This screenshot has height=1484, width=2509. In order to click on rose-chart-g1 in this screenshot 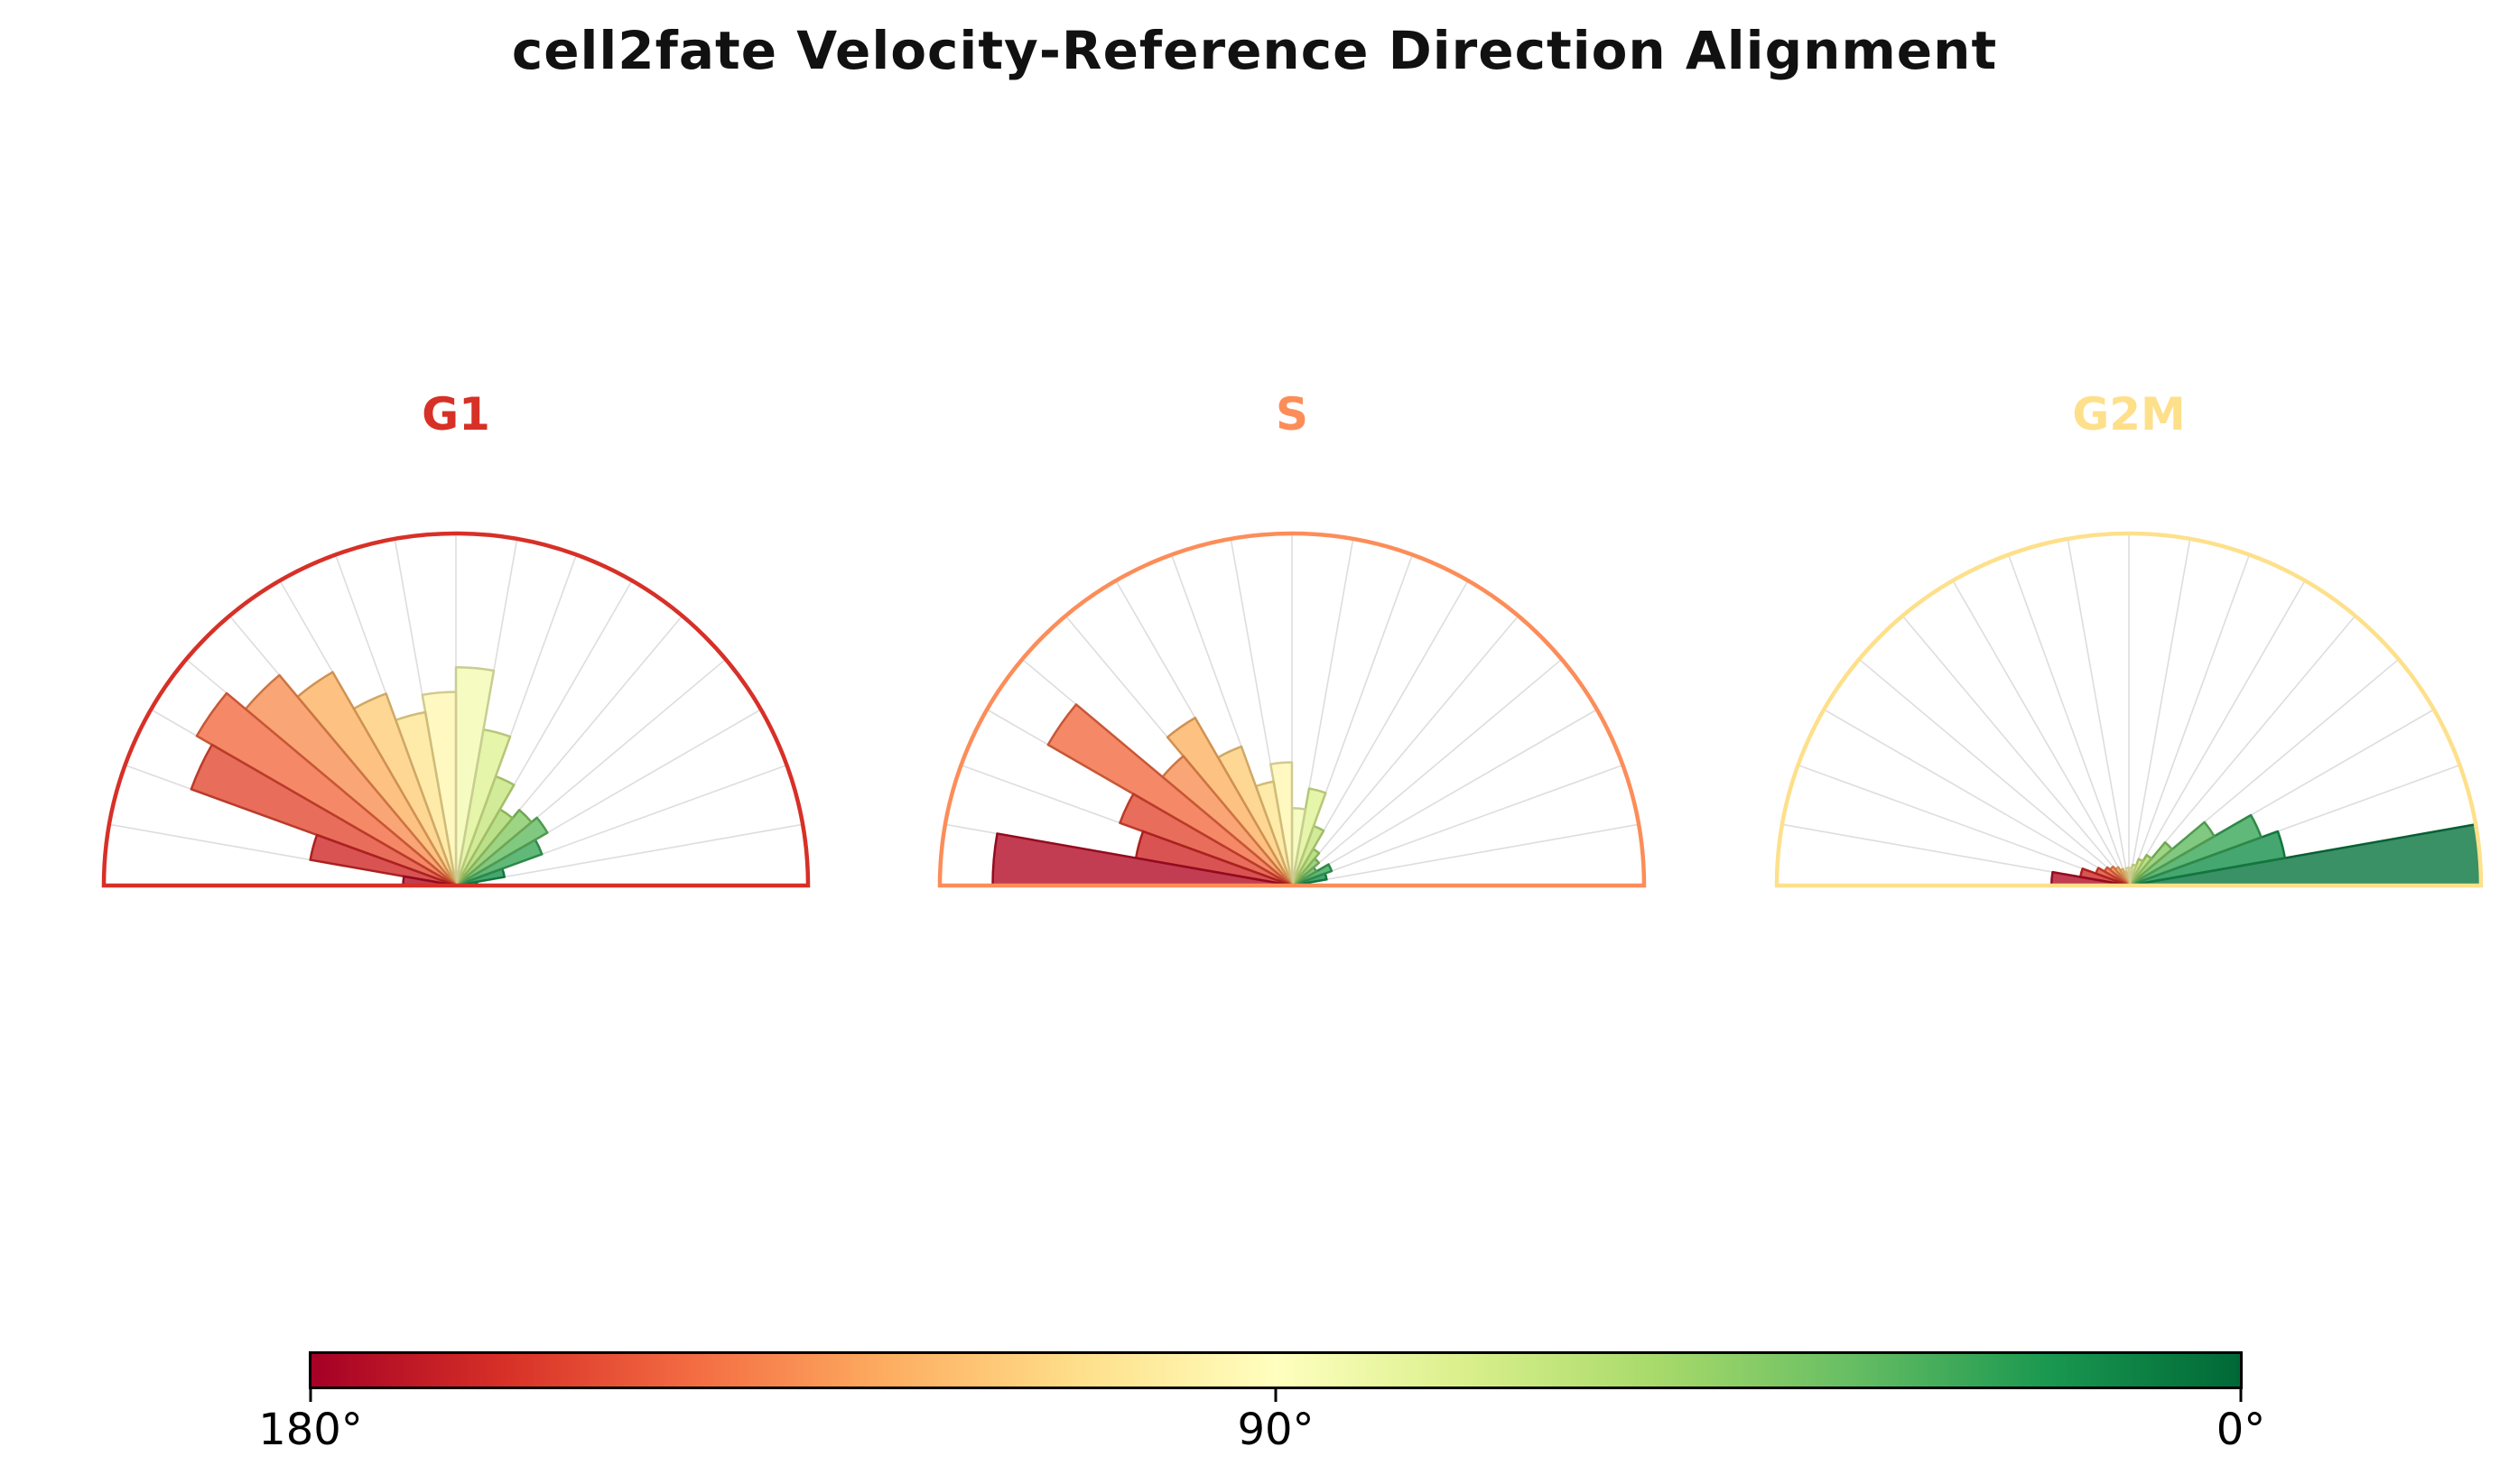, I will do `click(456, 710)`.